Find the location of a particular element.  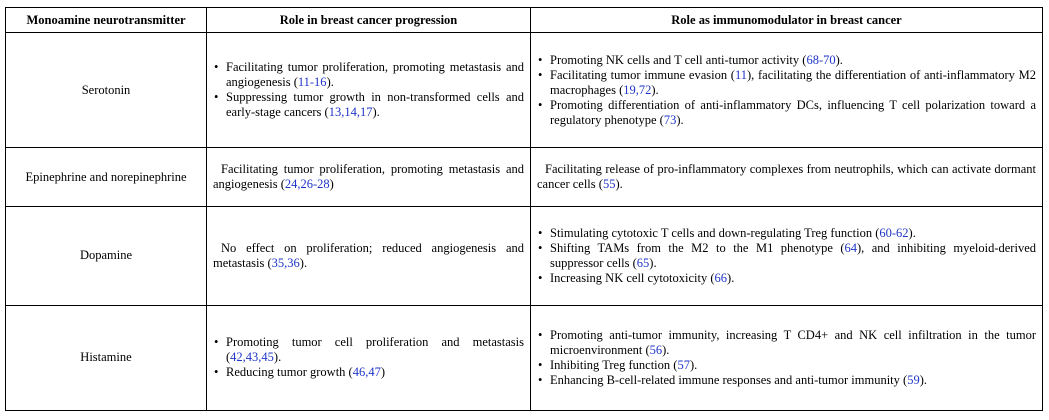

citation-link: 68-70 is located at coordinates (821, 59).